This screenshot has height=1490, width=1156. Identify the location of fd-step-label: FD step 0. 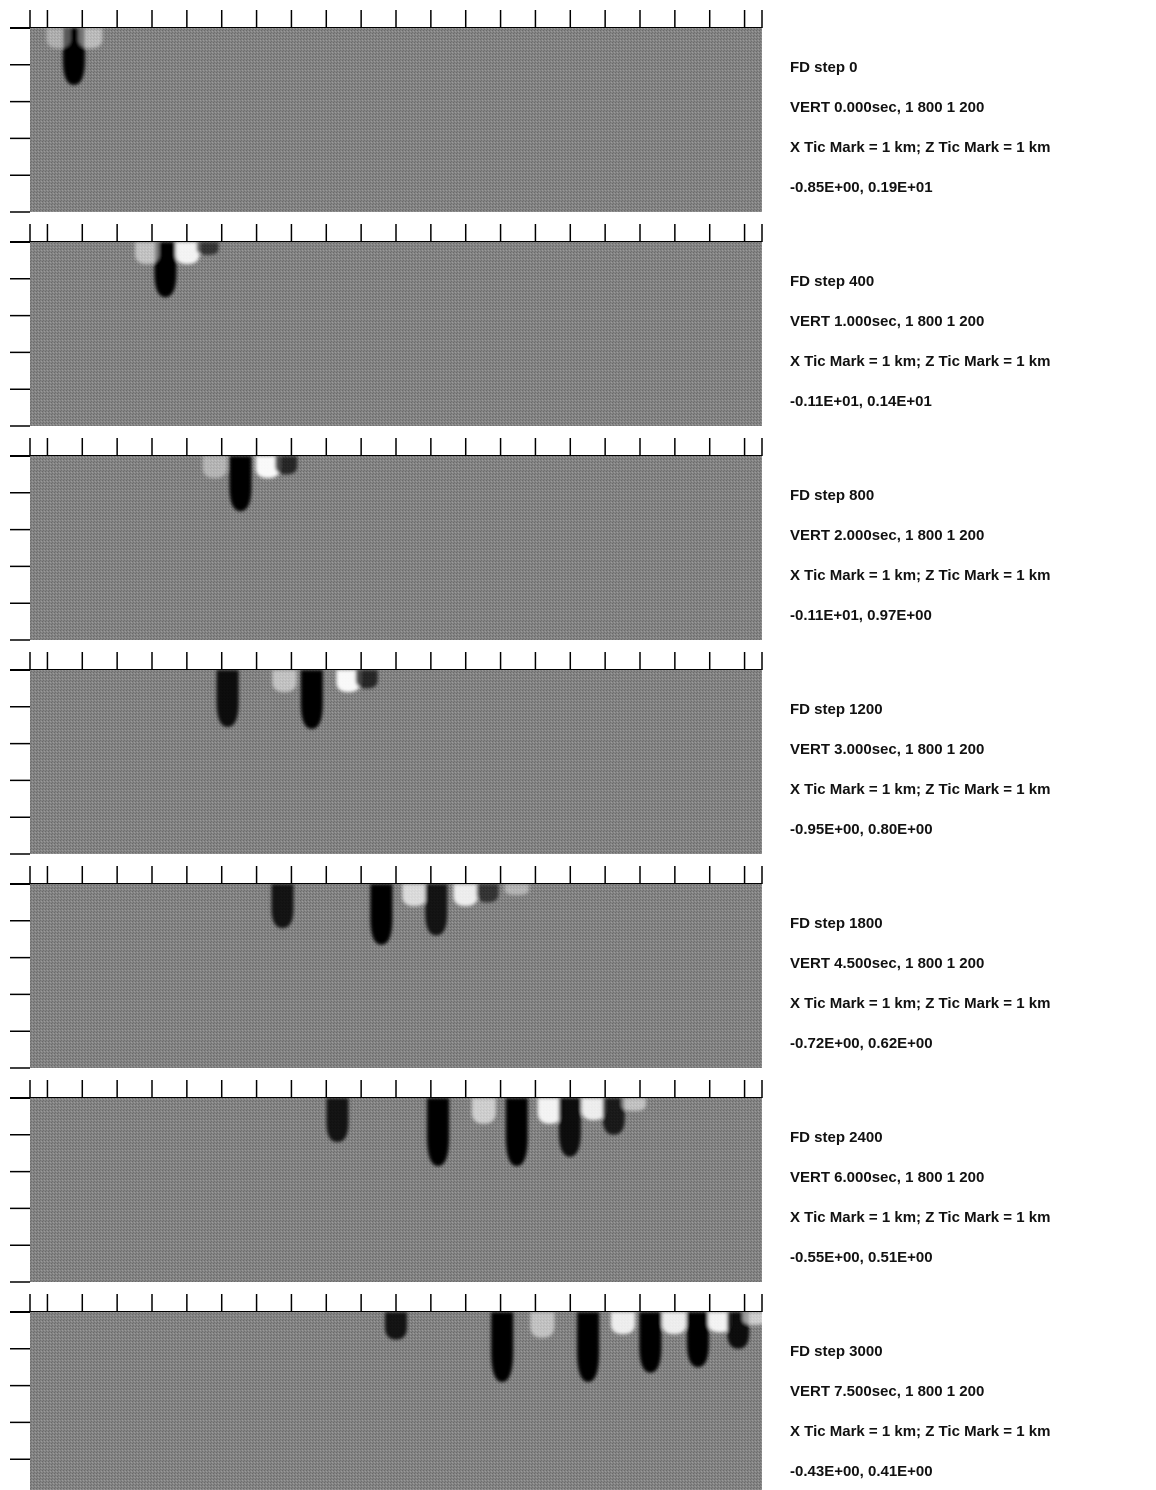
(824, 67).